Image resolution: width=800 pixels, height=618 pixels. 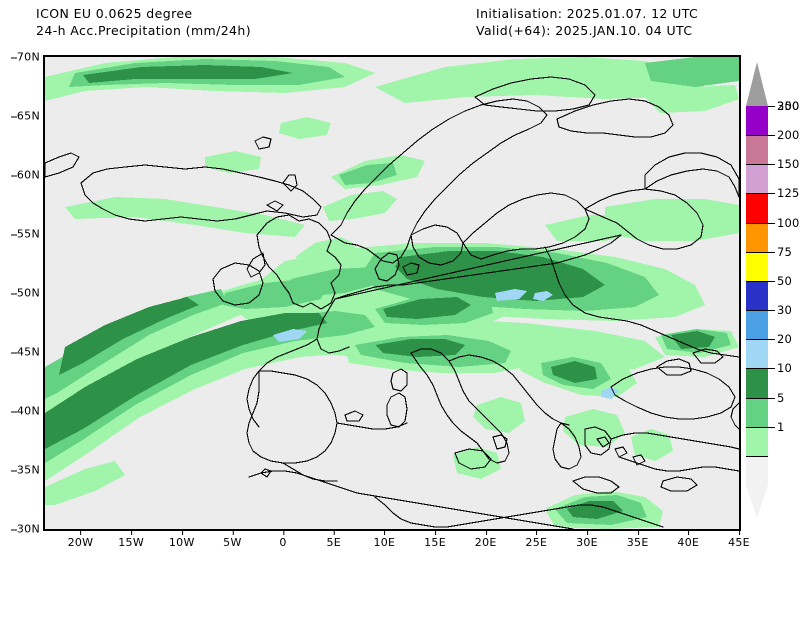 I want to click on colorbar-tick-label: 5, so click(x=781, y=397).